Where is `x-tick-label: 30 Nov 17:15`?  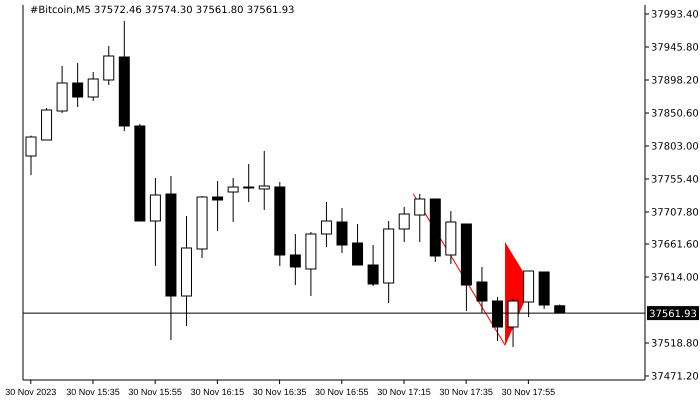 x-tick-label: 30 Nov 17:15 is located at coordinates (404, 392).